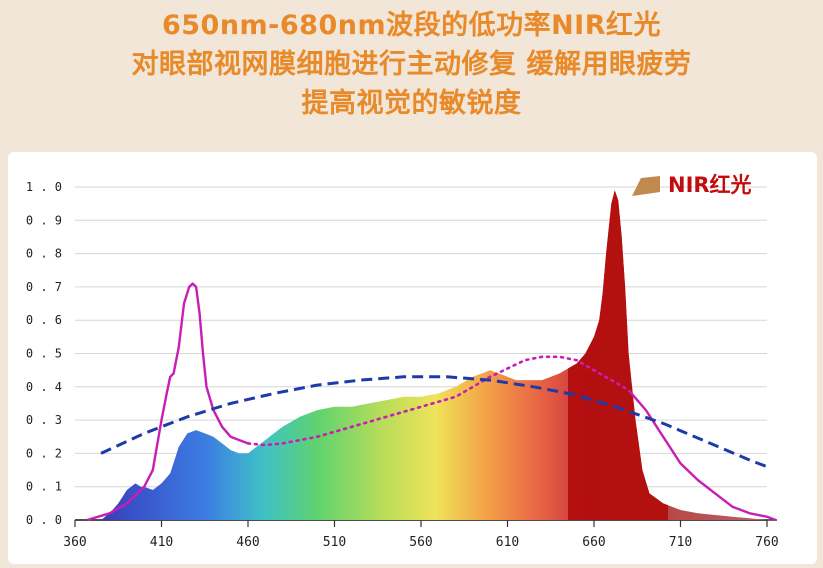  Describe the element at coordinates (44, 187) in the screenshot. I see `y-tick-label: 1 . 0` at that location.